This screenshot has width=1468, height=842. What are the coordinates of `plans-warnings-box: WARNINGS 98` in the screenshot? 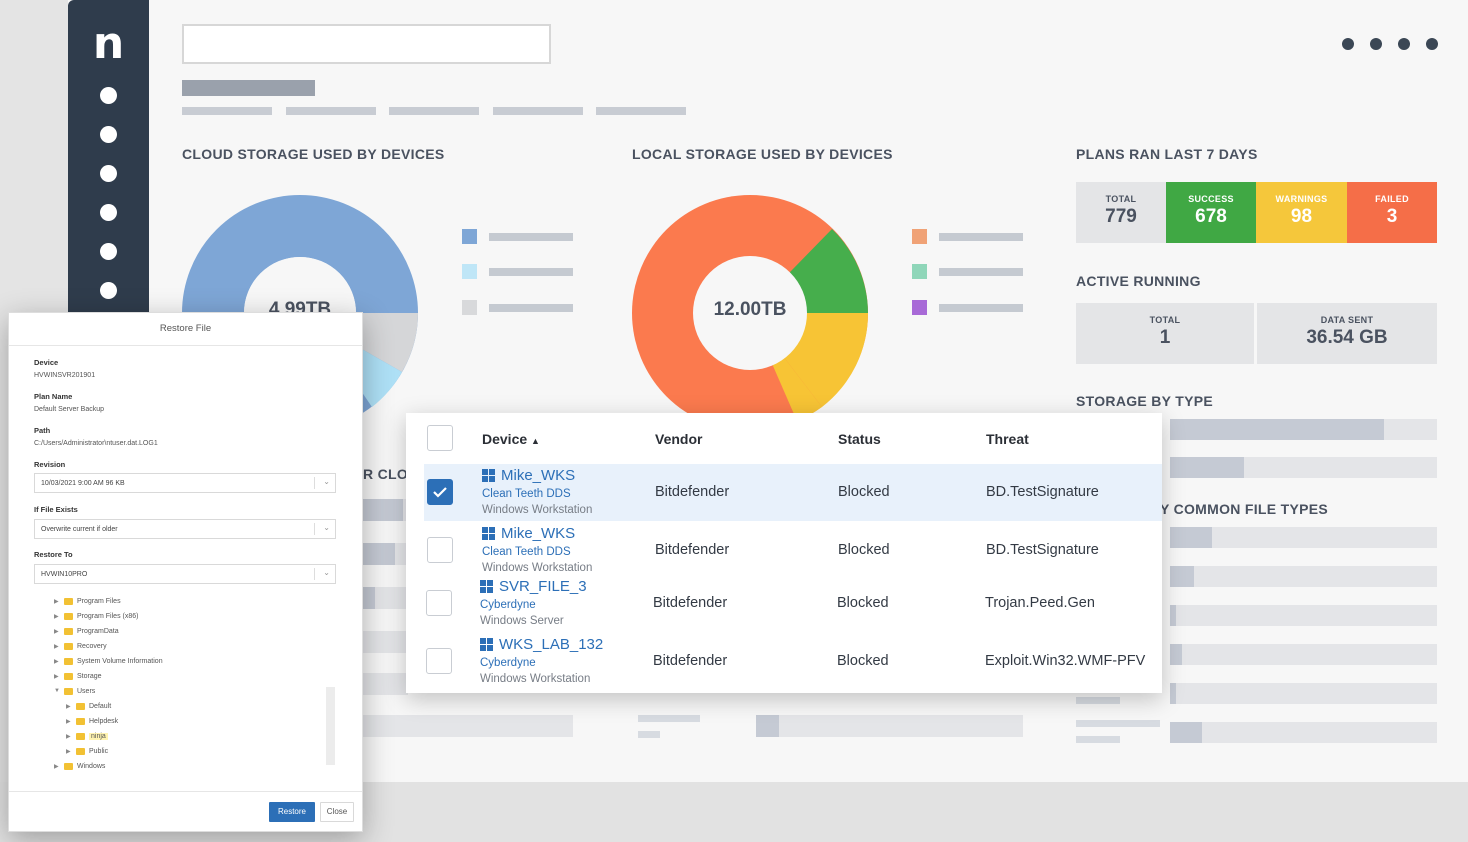 It's located at (1301, 212).